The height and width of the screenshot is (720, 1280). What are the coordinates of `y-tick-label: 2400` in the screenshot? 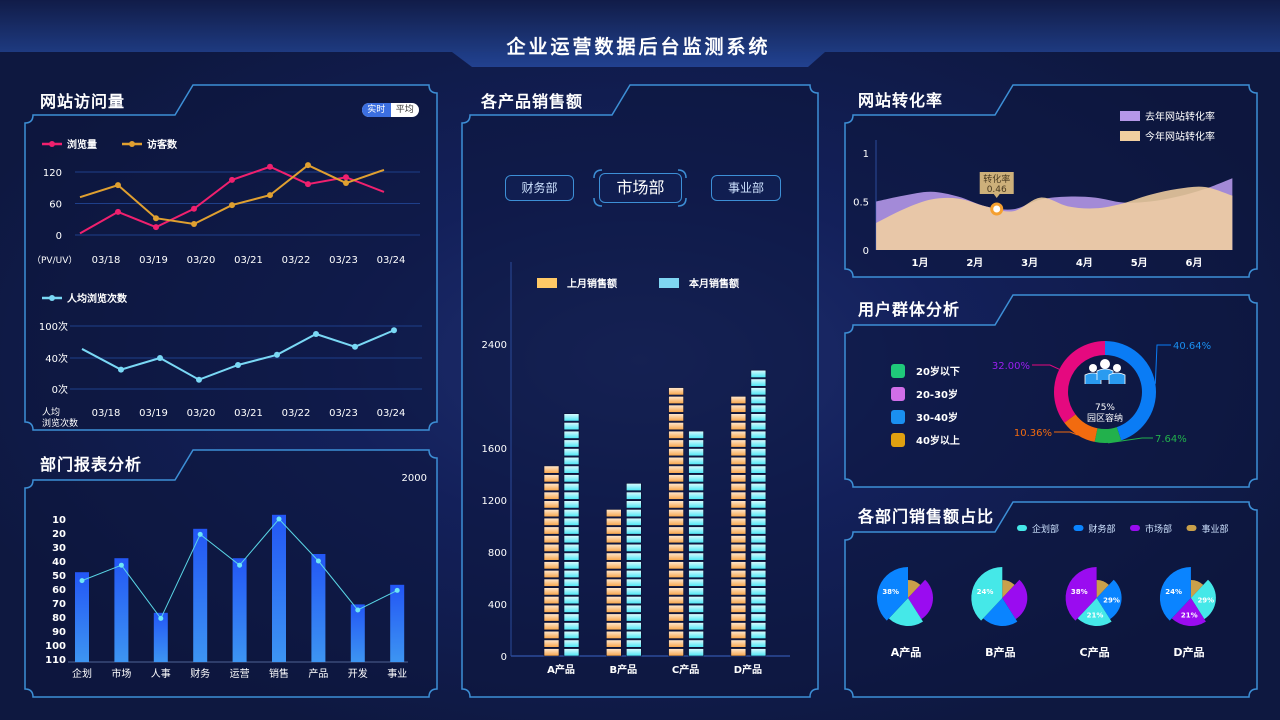 It's located at (494, 345).